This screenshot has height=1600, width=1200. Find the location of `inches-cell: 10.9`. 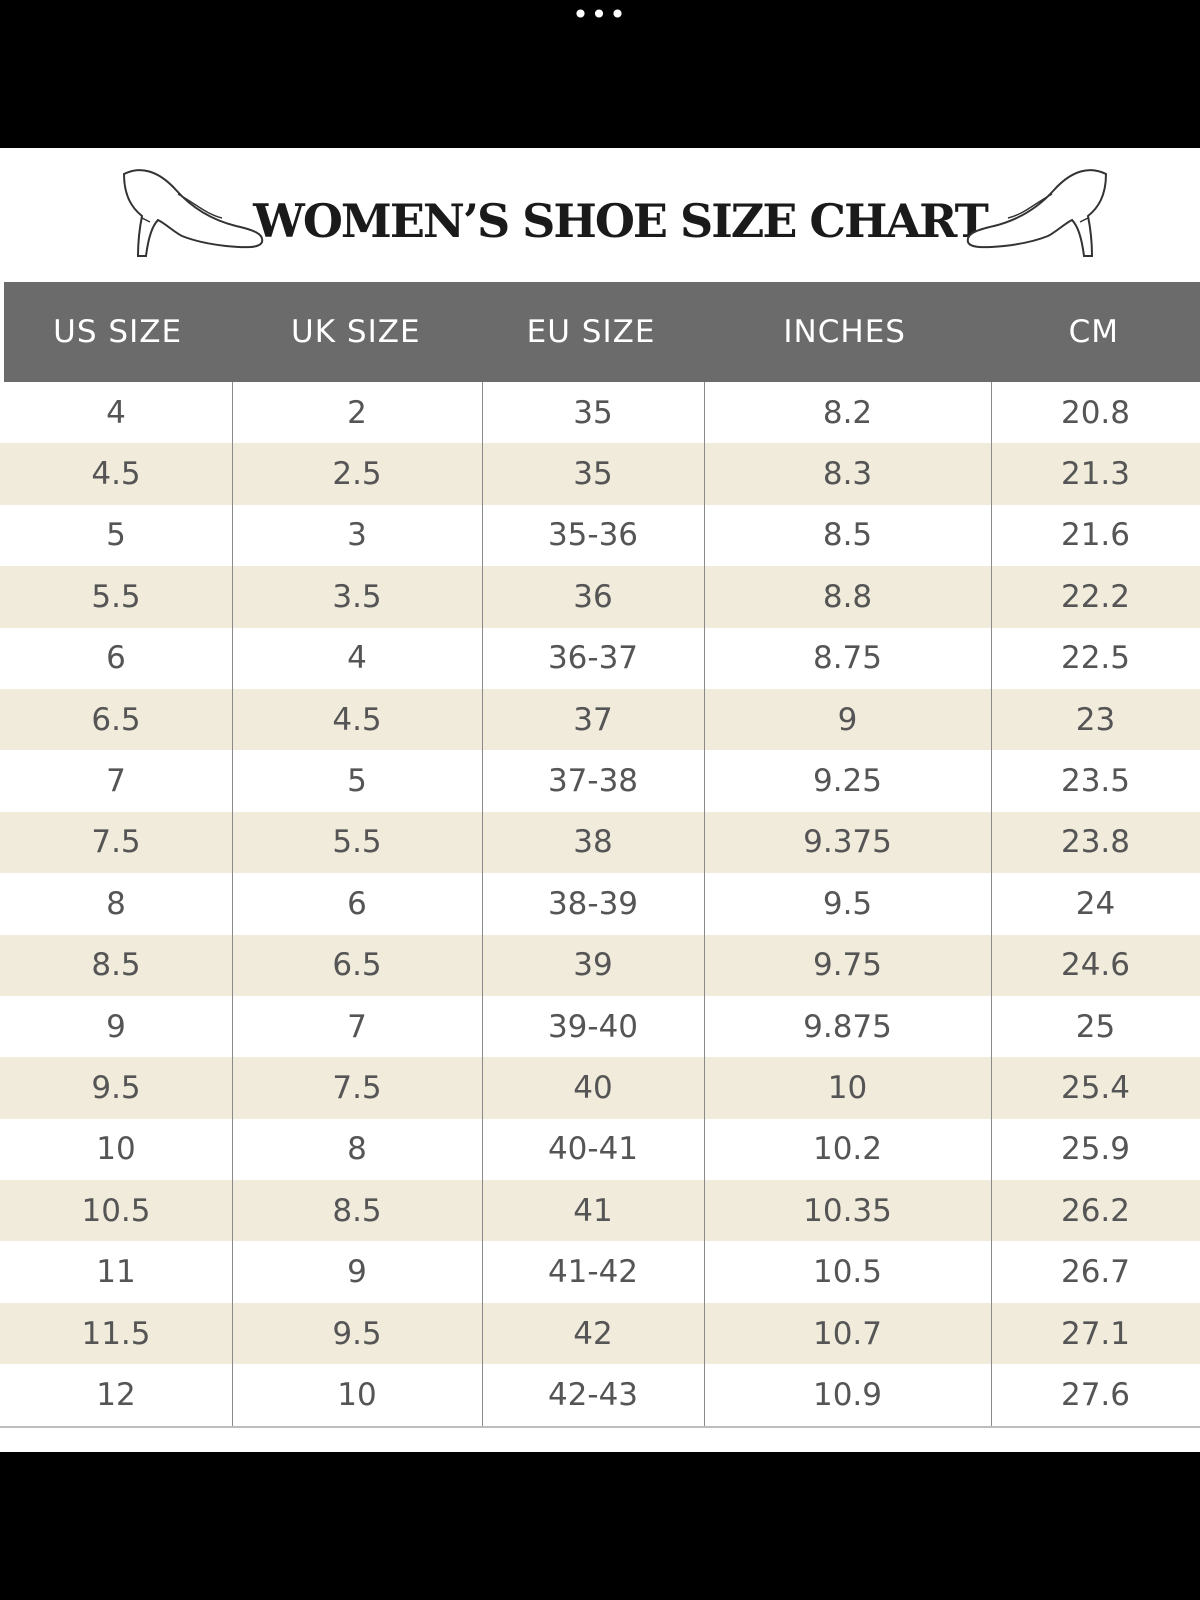

inches-cell: 10.9 is located at coordinates (847, 1394).